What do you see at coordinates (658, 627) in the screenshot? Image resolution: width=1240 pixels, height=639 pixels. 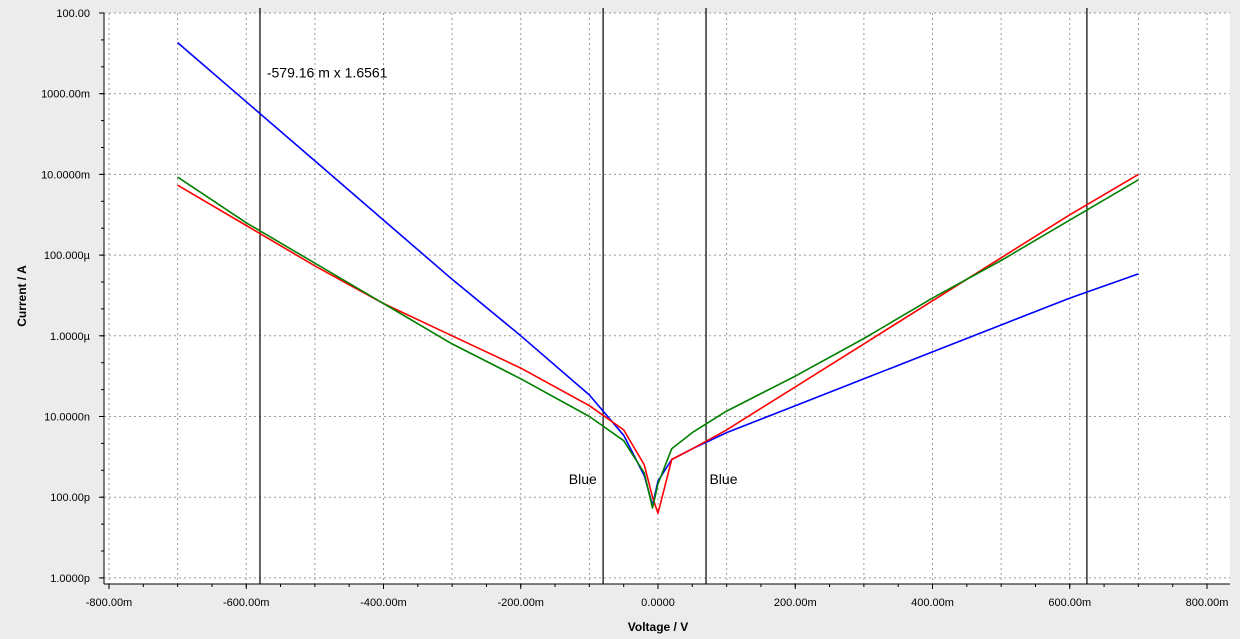 I see `x-axis-title: Voltage / V` at bounding box center [658, 627].